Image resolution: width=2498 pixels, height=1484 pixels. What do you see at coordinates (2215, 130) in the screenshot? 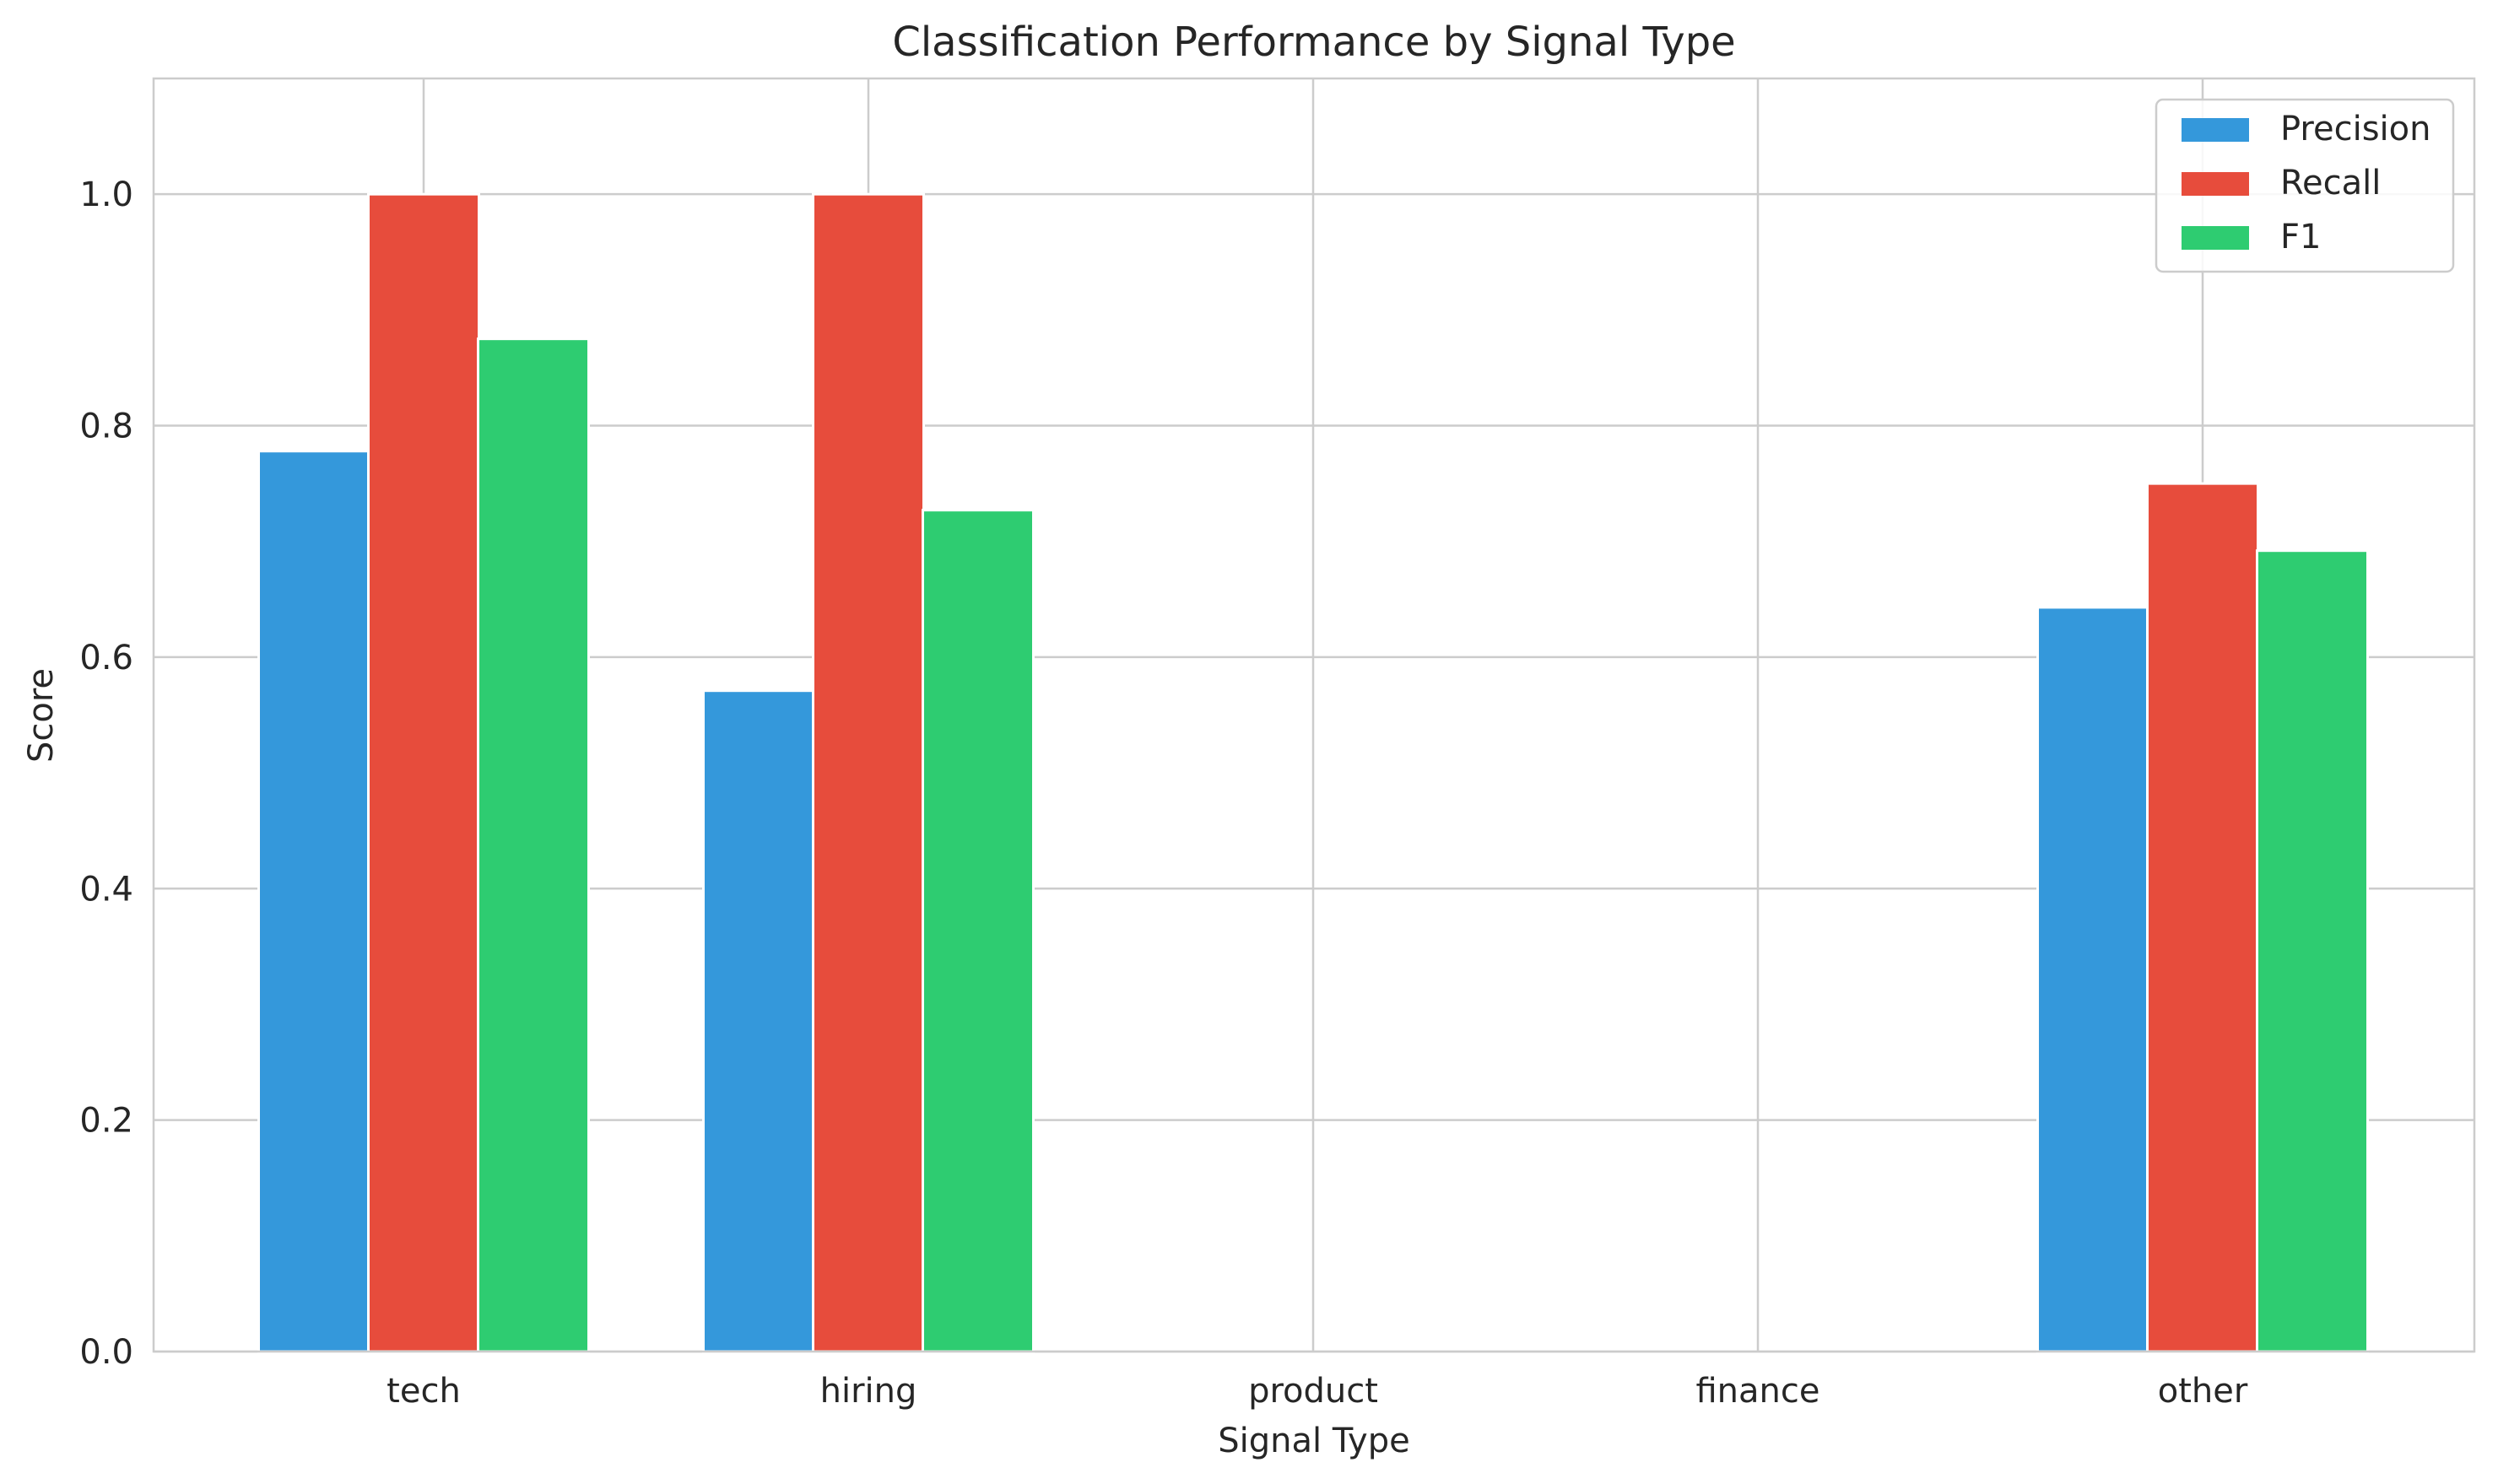
I see `legend-swatch-precision` at bounding box center [2215, 130].